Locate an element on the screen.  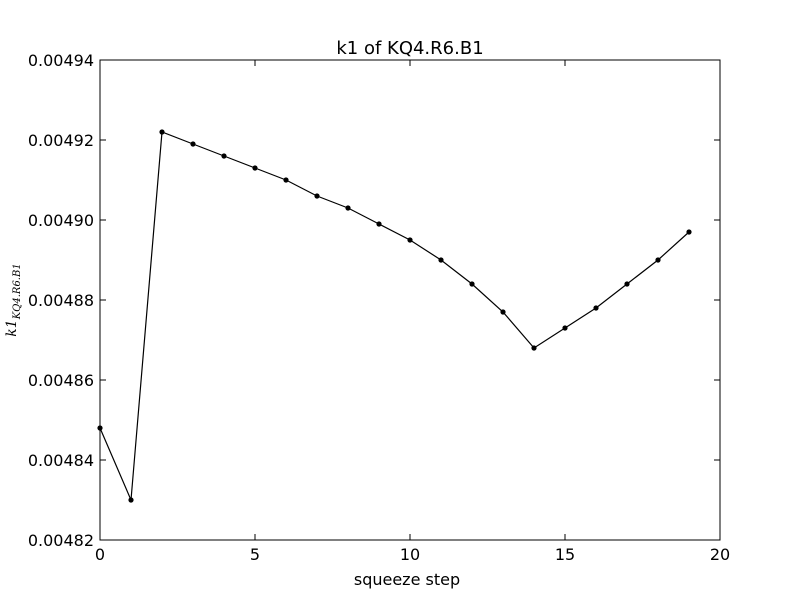
y-tick-label: 0.00482 is located at coordinates (61, 540).